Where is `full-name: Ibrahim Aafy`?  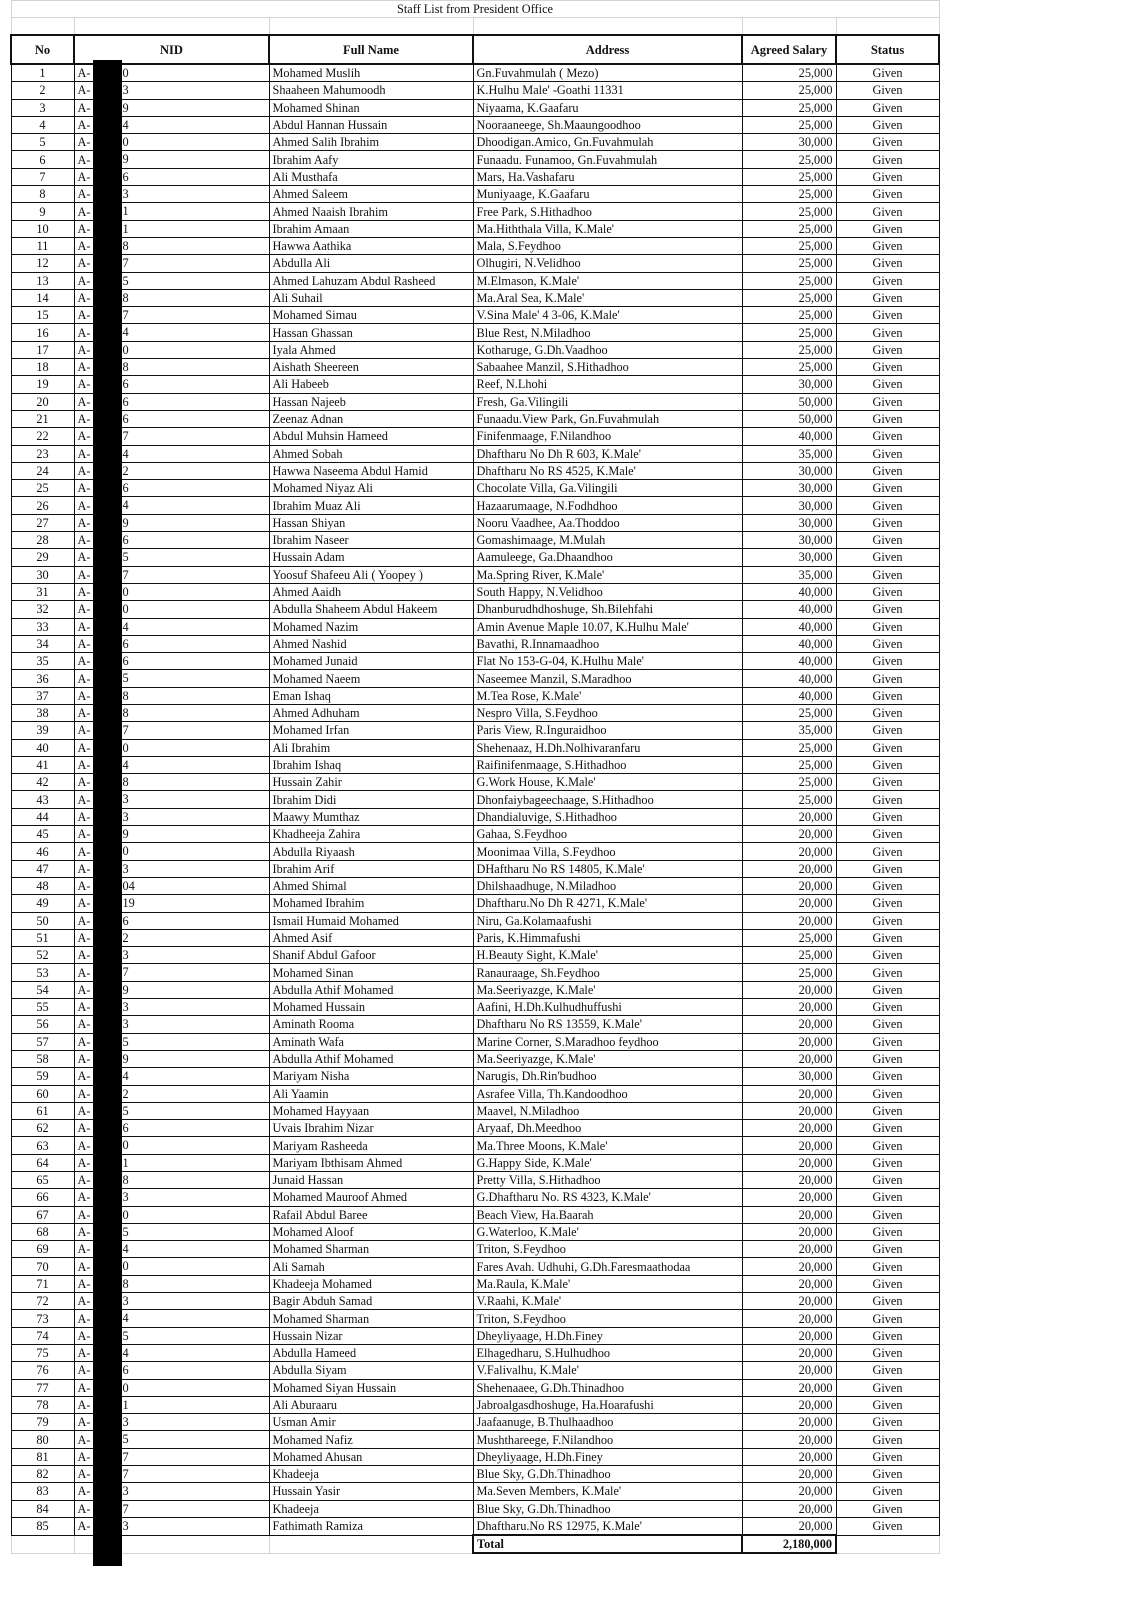
full-name: Ibrahim Aafy is located at coordinates (371, 159).